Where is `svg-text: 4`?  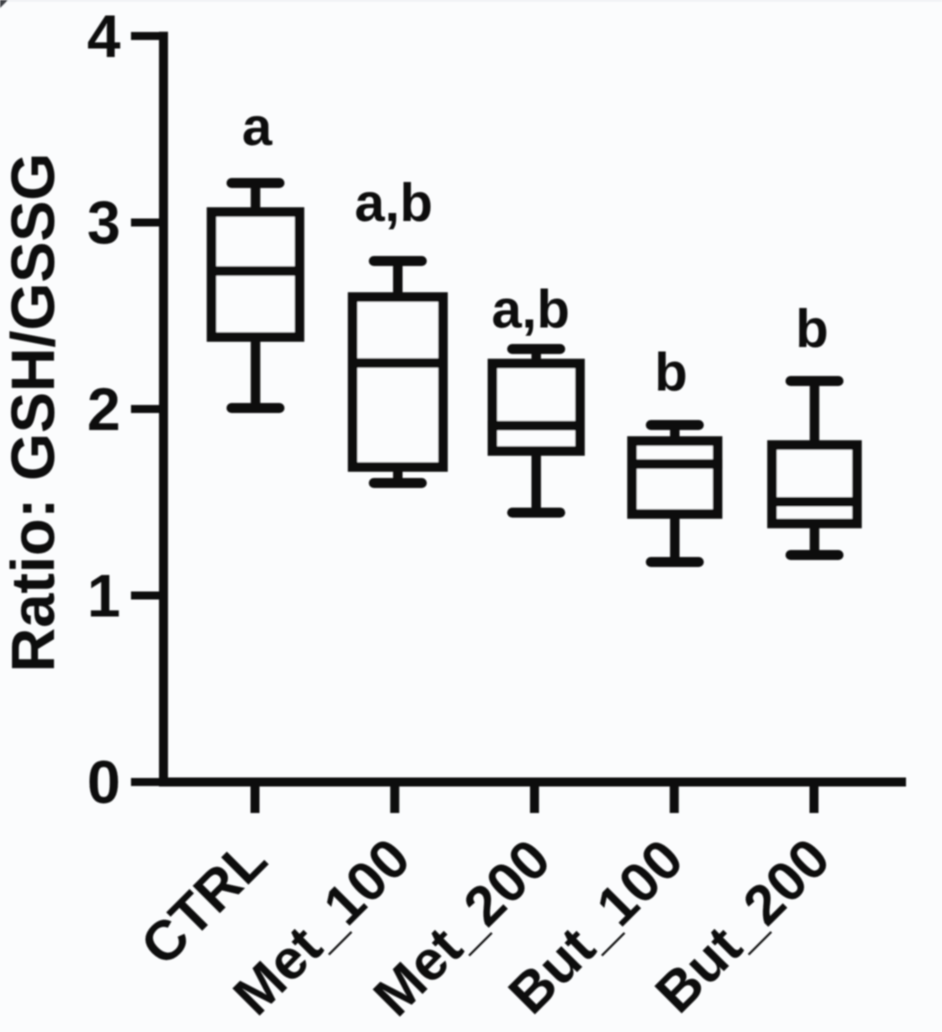
svg-text: 4 is located at coordinates (104, 36).